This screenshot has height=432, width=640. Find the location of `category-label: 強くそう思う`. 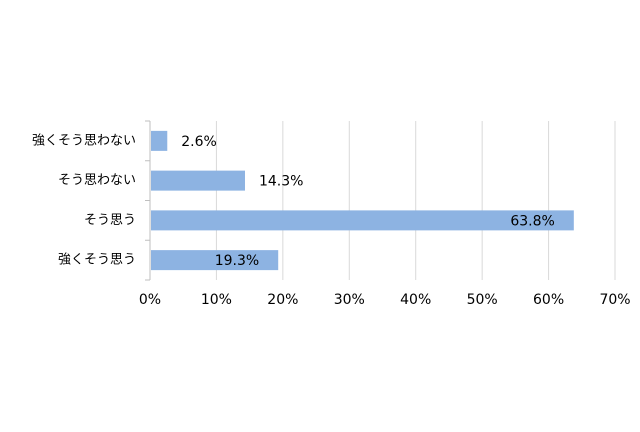

category-label: 強くそう思う is located at coordinates (97, 260).